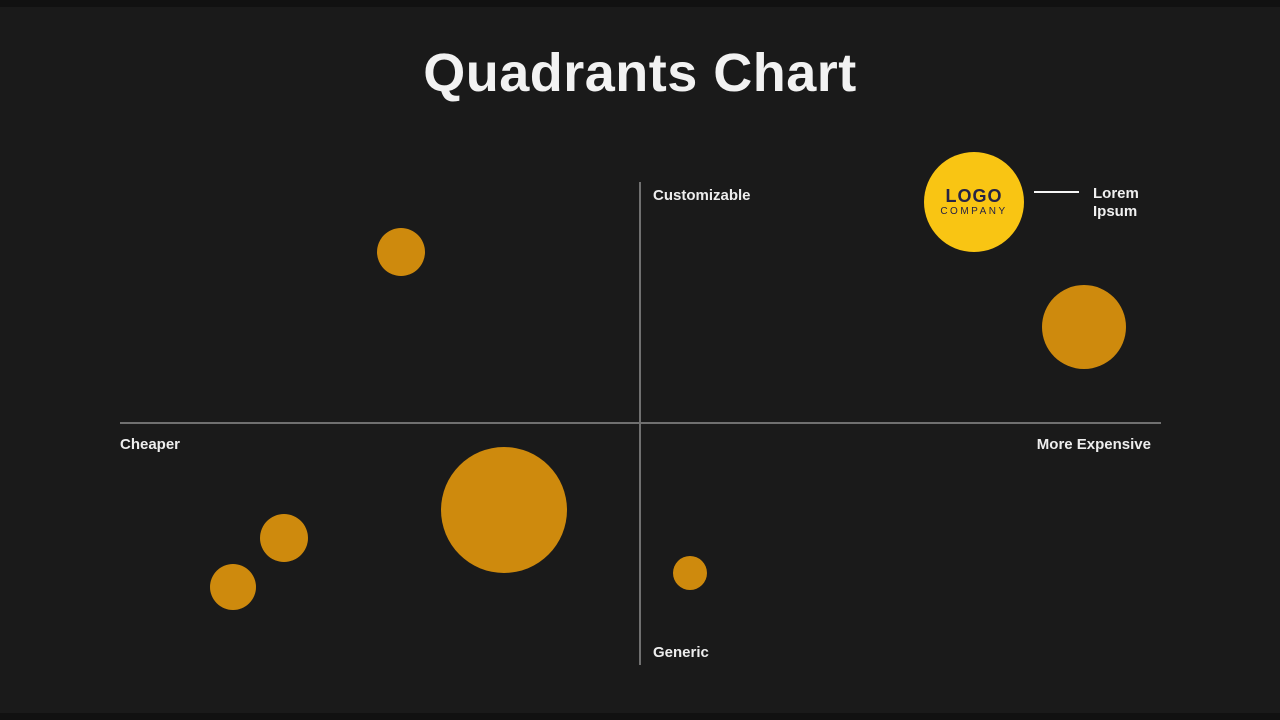 This screenshot has width=1280, height=720. Describe the element at coordinates (150, 444) in the screenshot. I see `axis-label-cheaper: Cheaper` at that location.